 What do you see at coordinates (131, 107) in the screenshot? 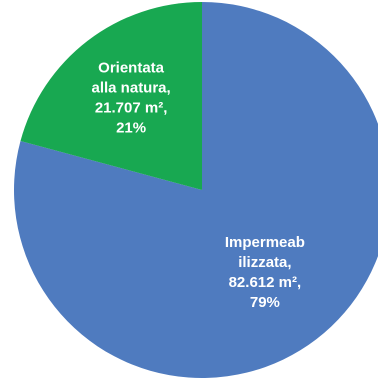
I see `pie-slice-label-line: 21.707 m²,` at bounding box center [131, 107].